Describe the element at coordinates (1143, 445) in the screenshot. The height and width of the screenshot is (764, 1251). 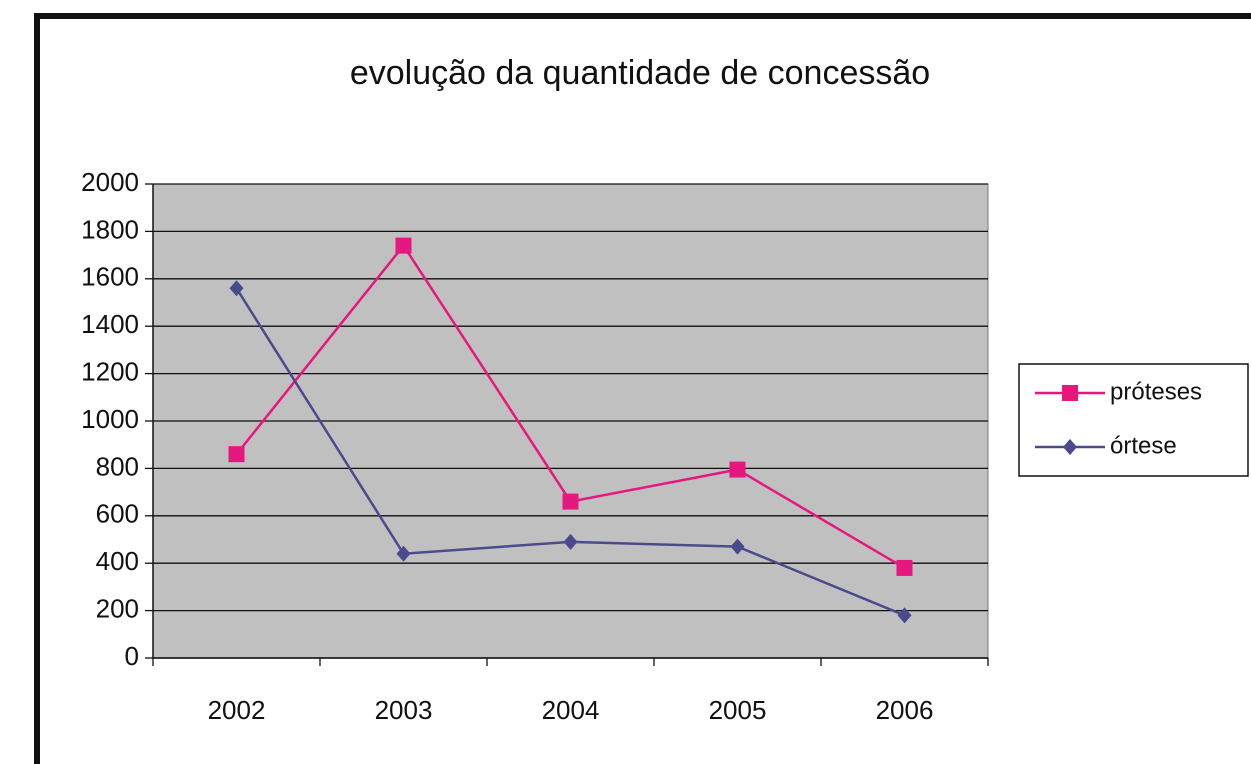
I see `legend-label: órtese` at that location.